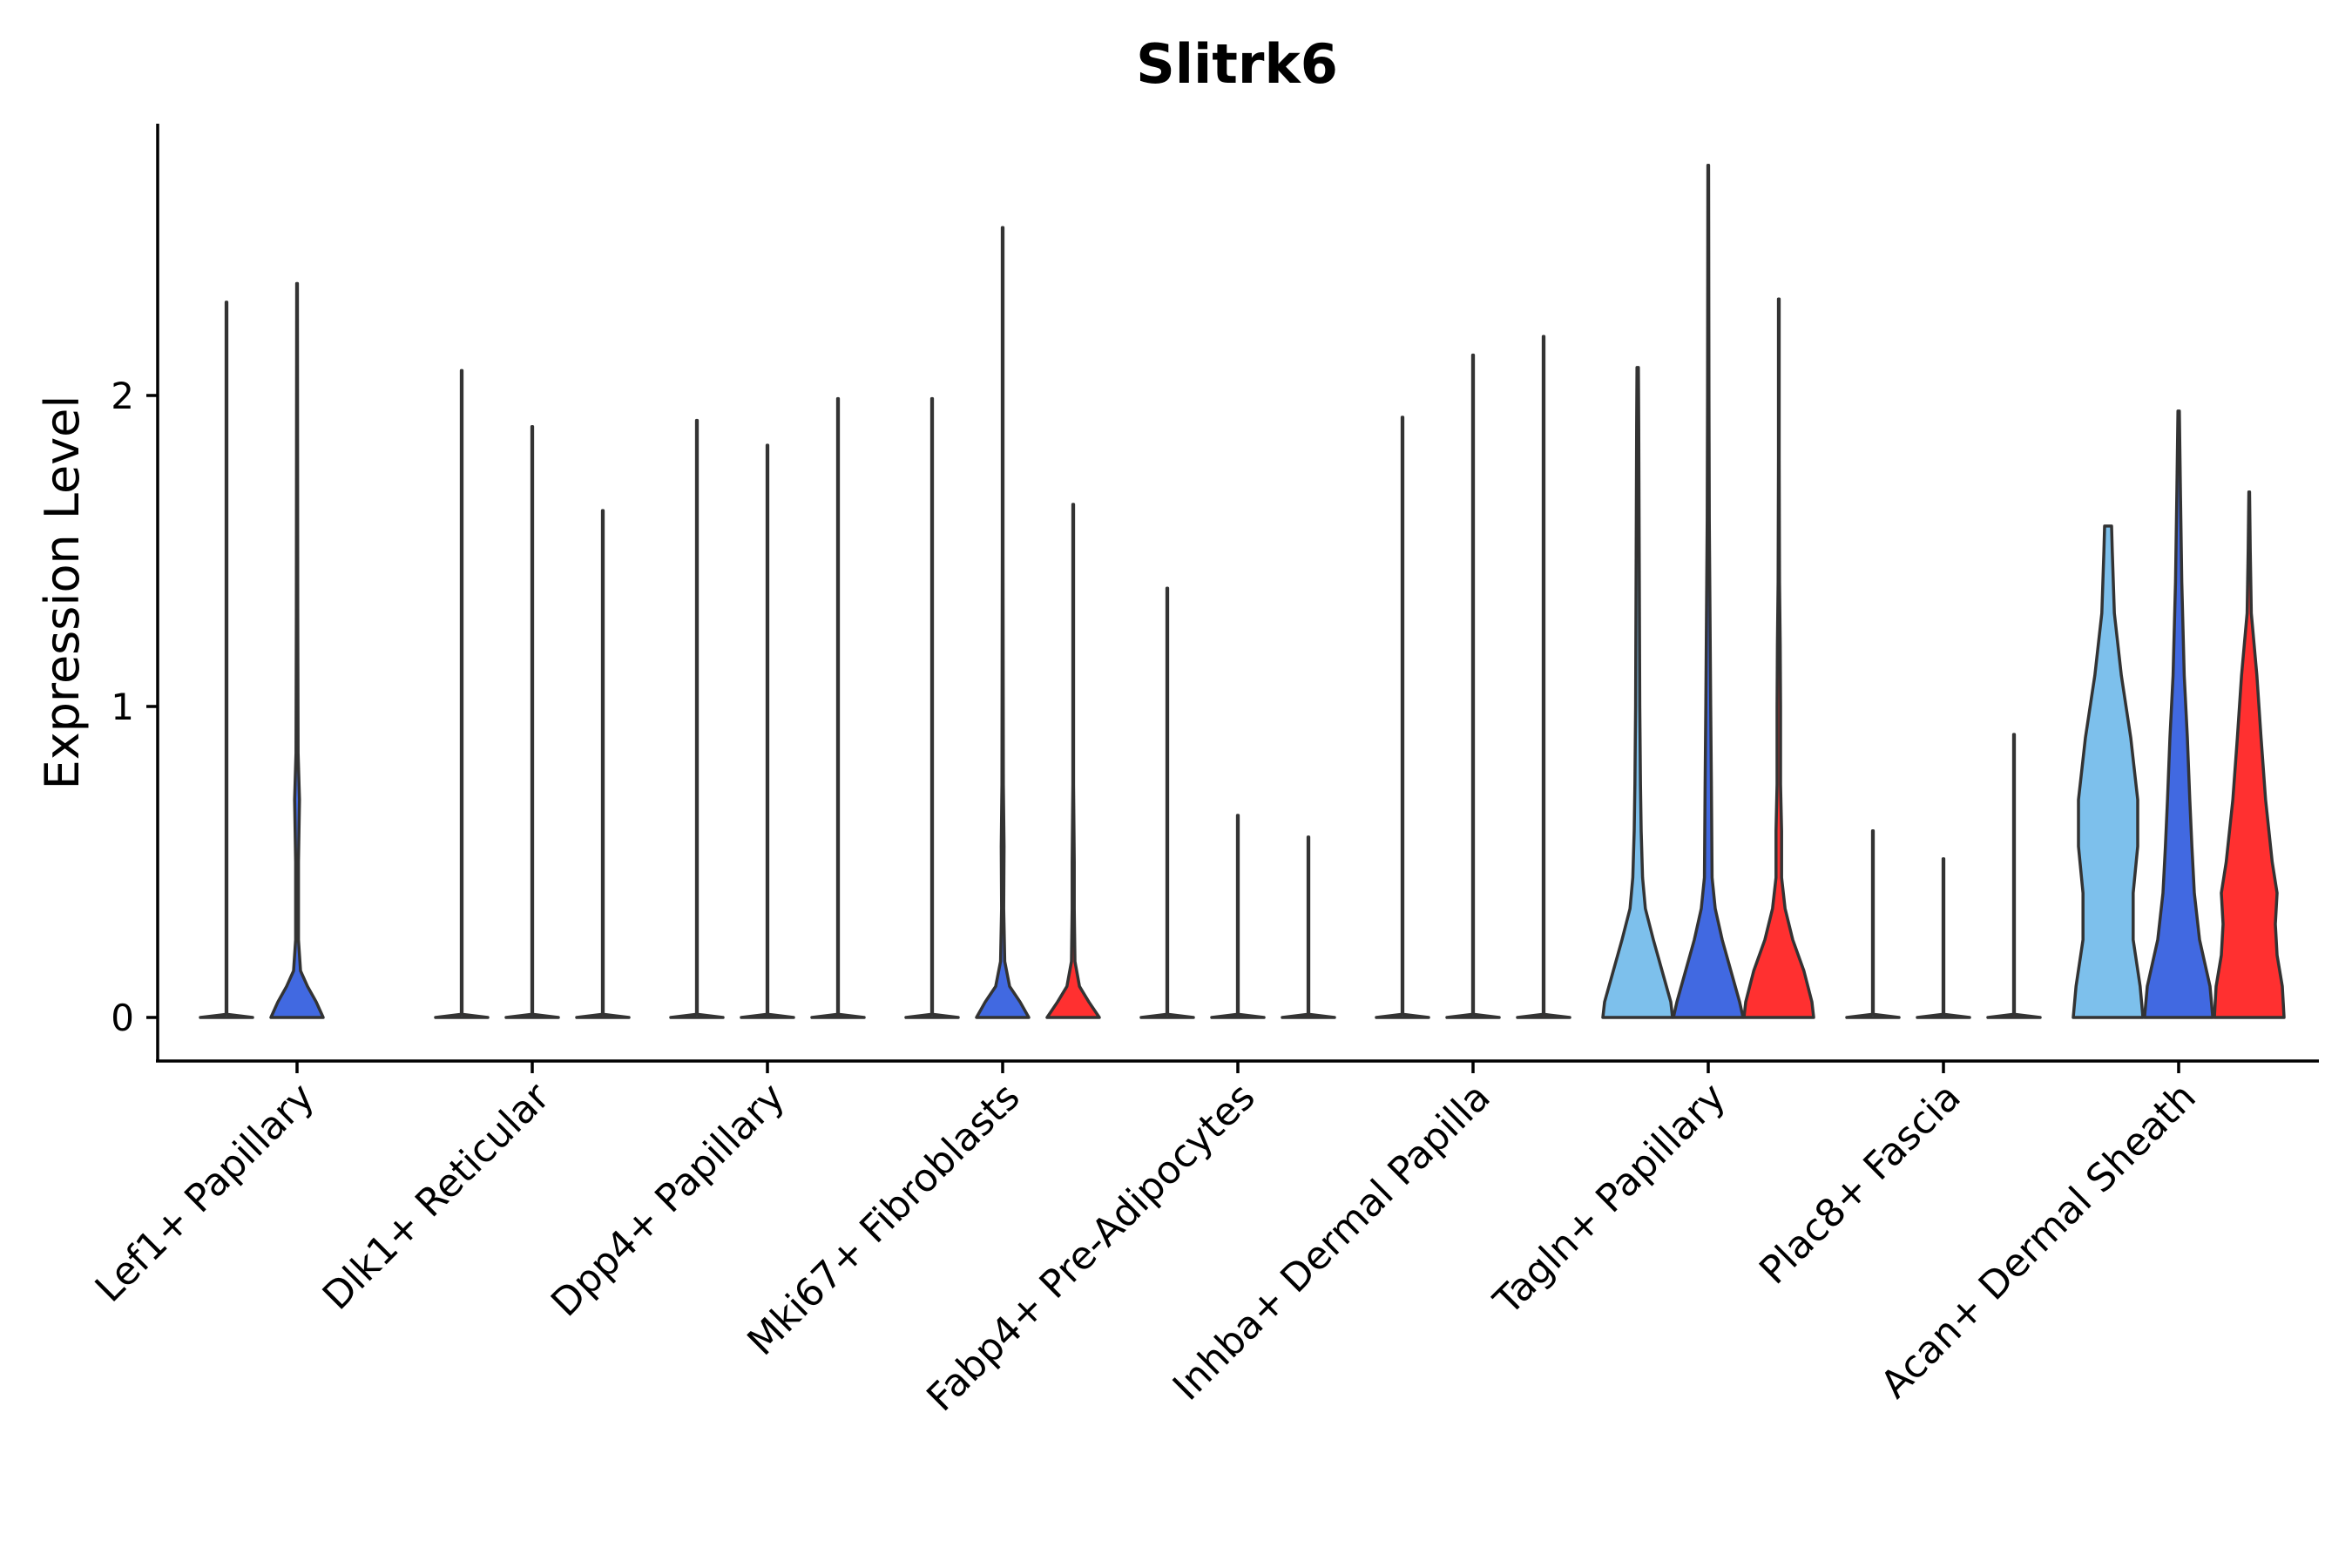 This screenshot has height=1568, width=2352. What do you see at coordinates (122, 707) in the screenshot?
I see `y-tick-label: 1` at bounding box center [122, 707].